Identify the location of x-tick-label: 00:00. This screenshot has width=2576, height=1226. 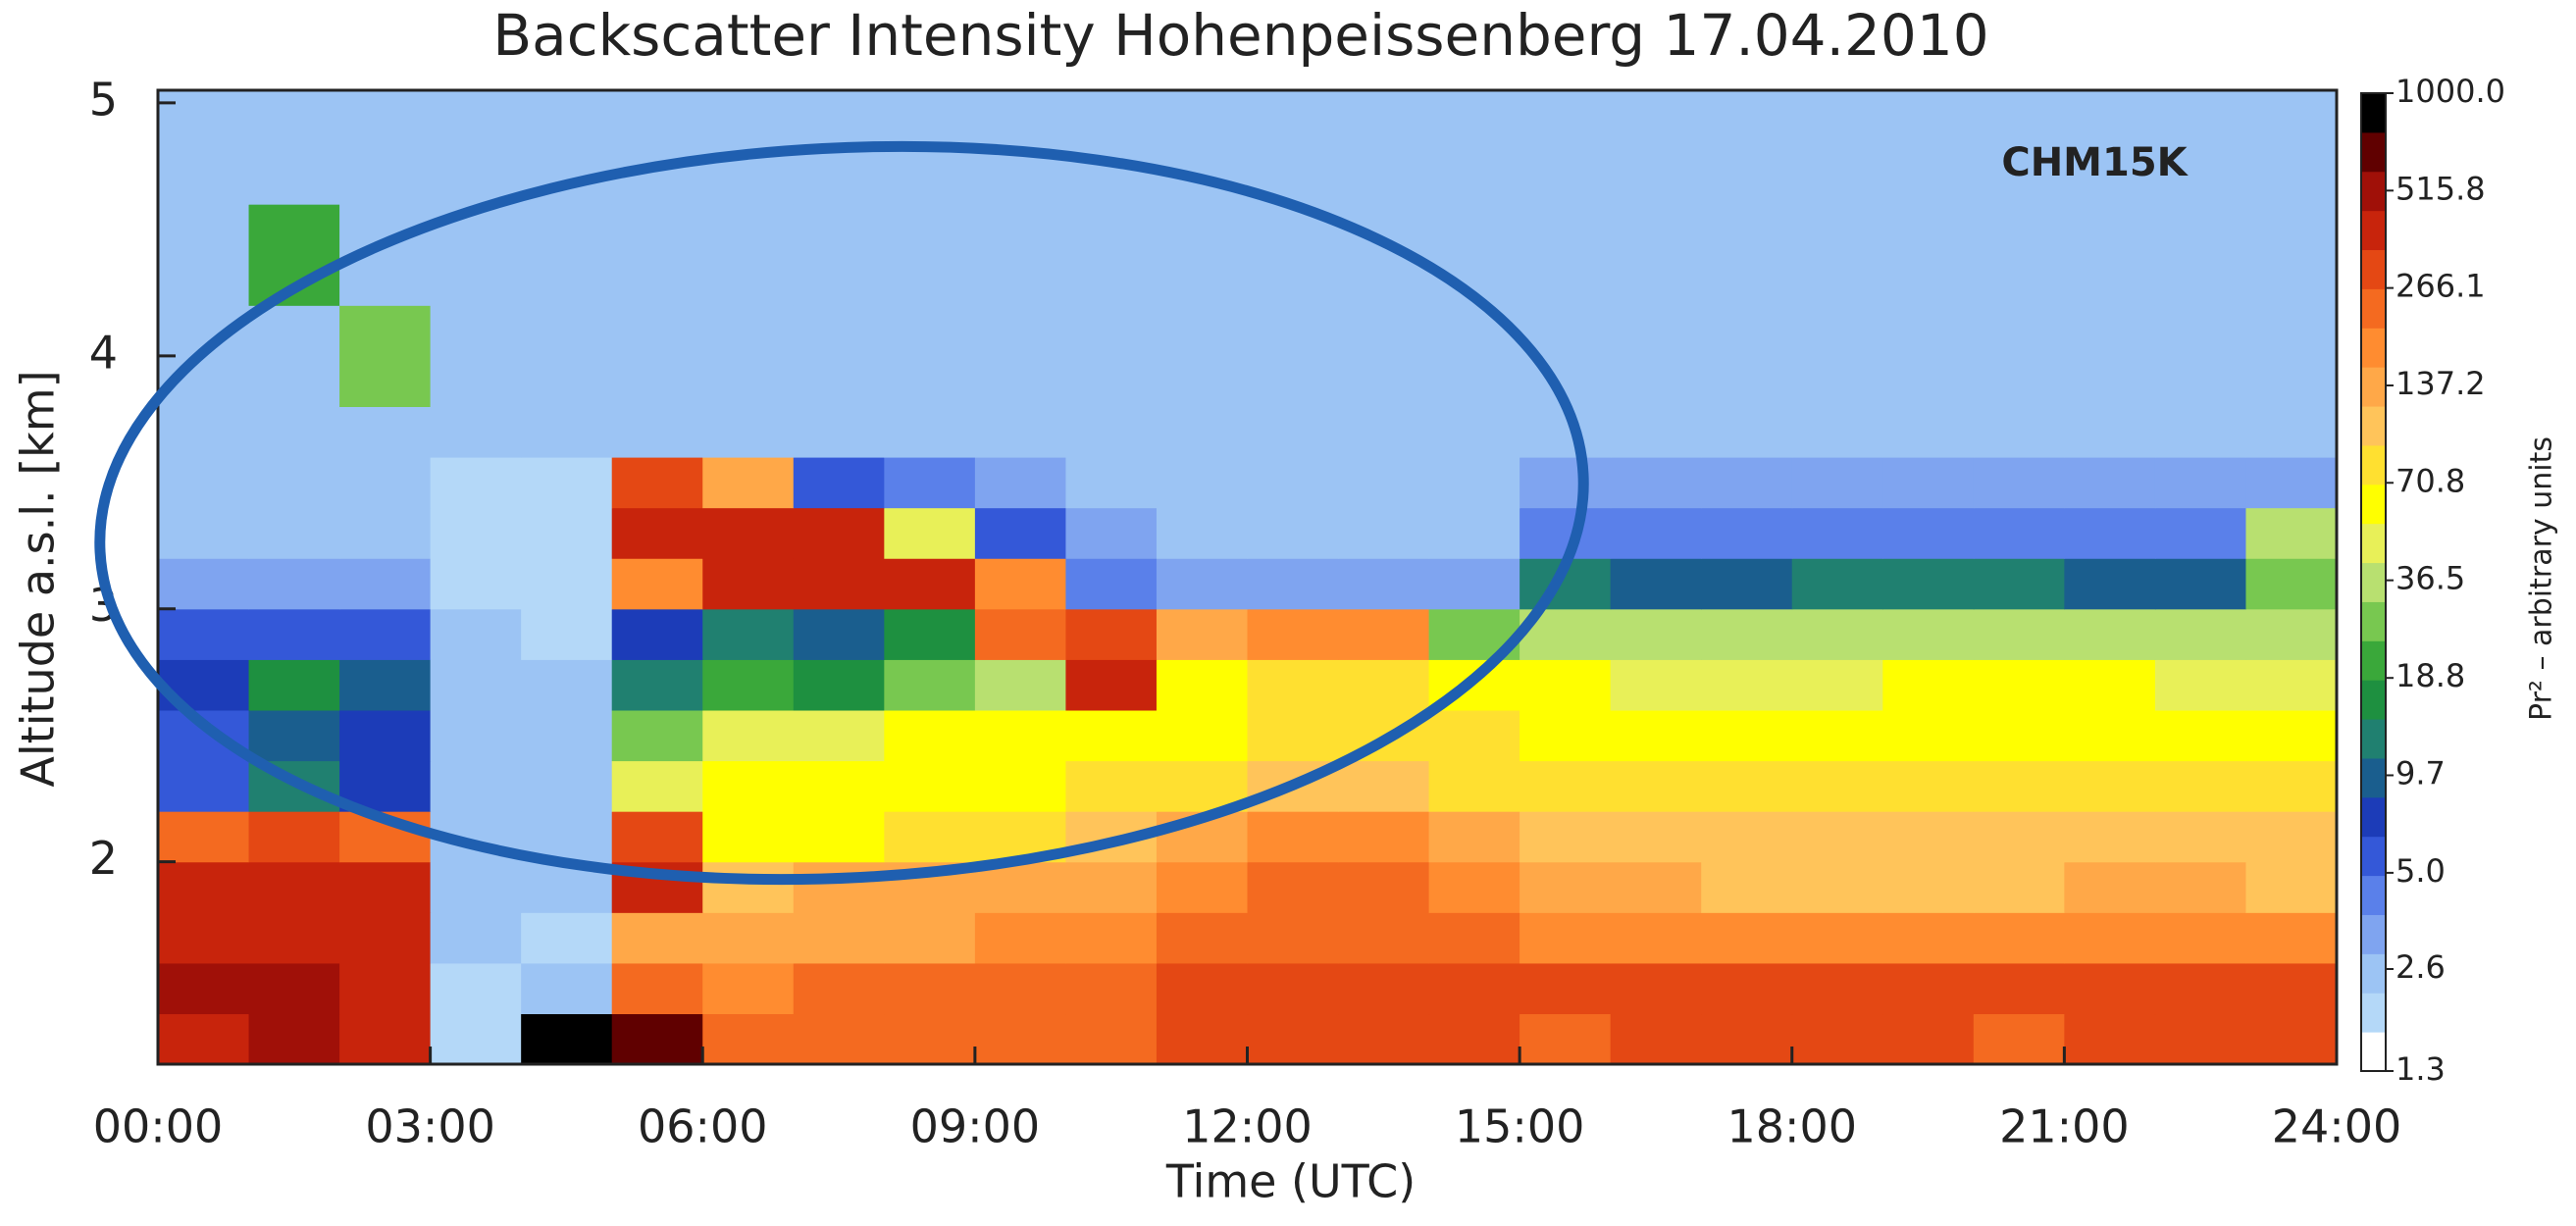
(158, 1126).